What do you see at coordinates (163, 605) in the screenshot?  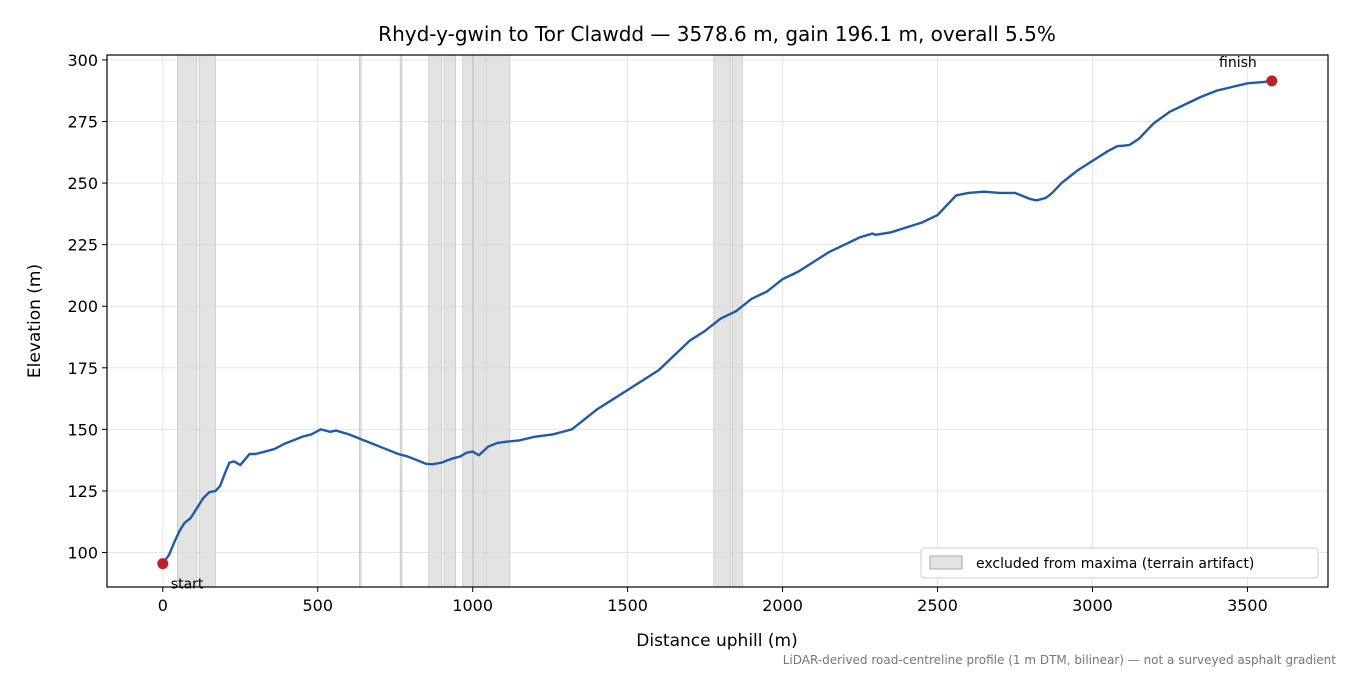 I see `x-tick-label: 0` at bounding box center [163, 605].